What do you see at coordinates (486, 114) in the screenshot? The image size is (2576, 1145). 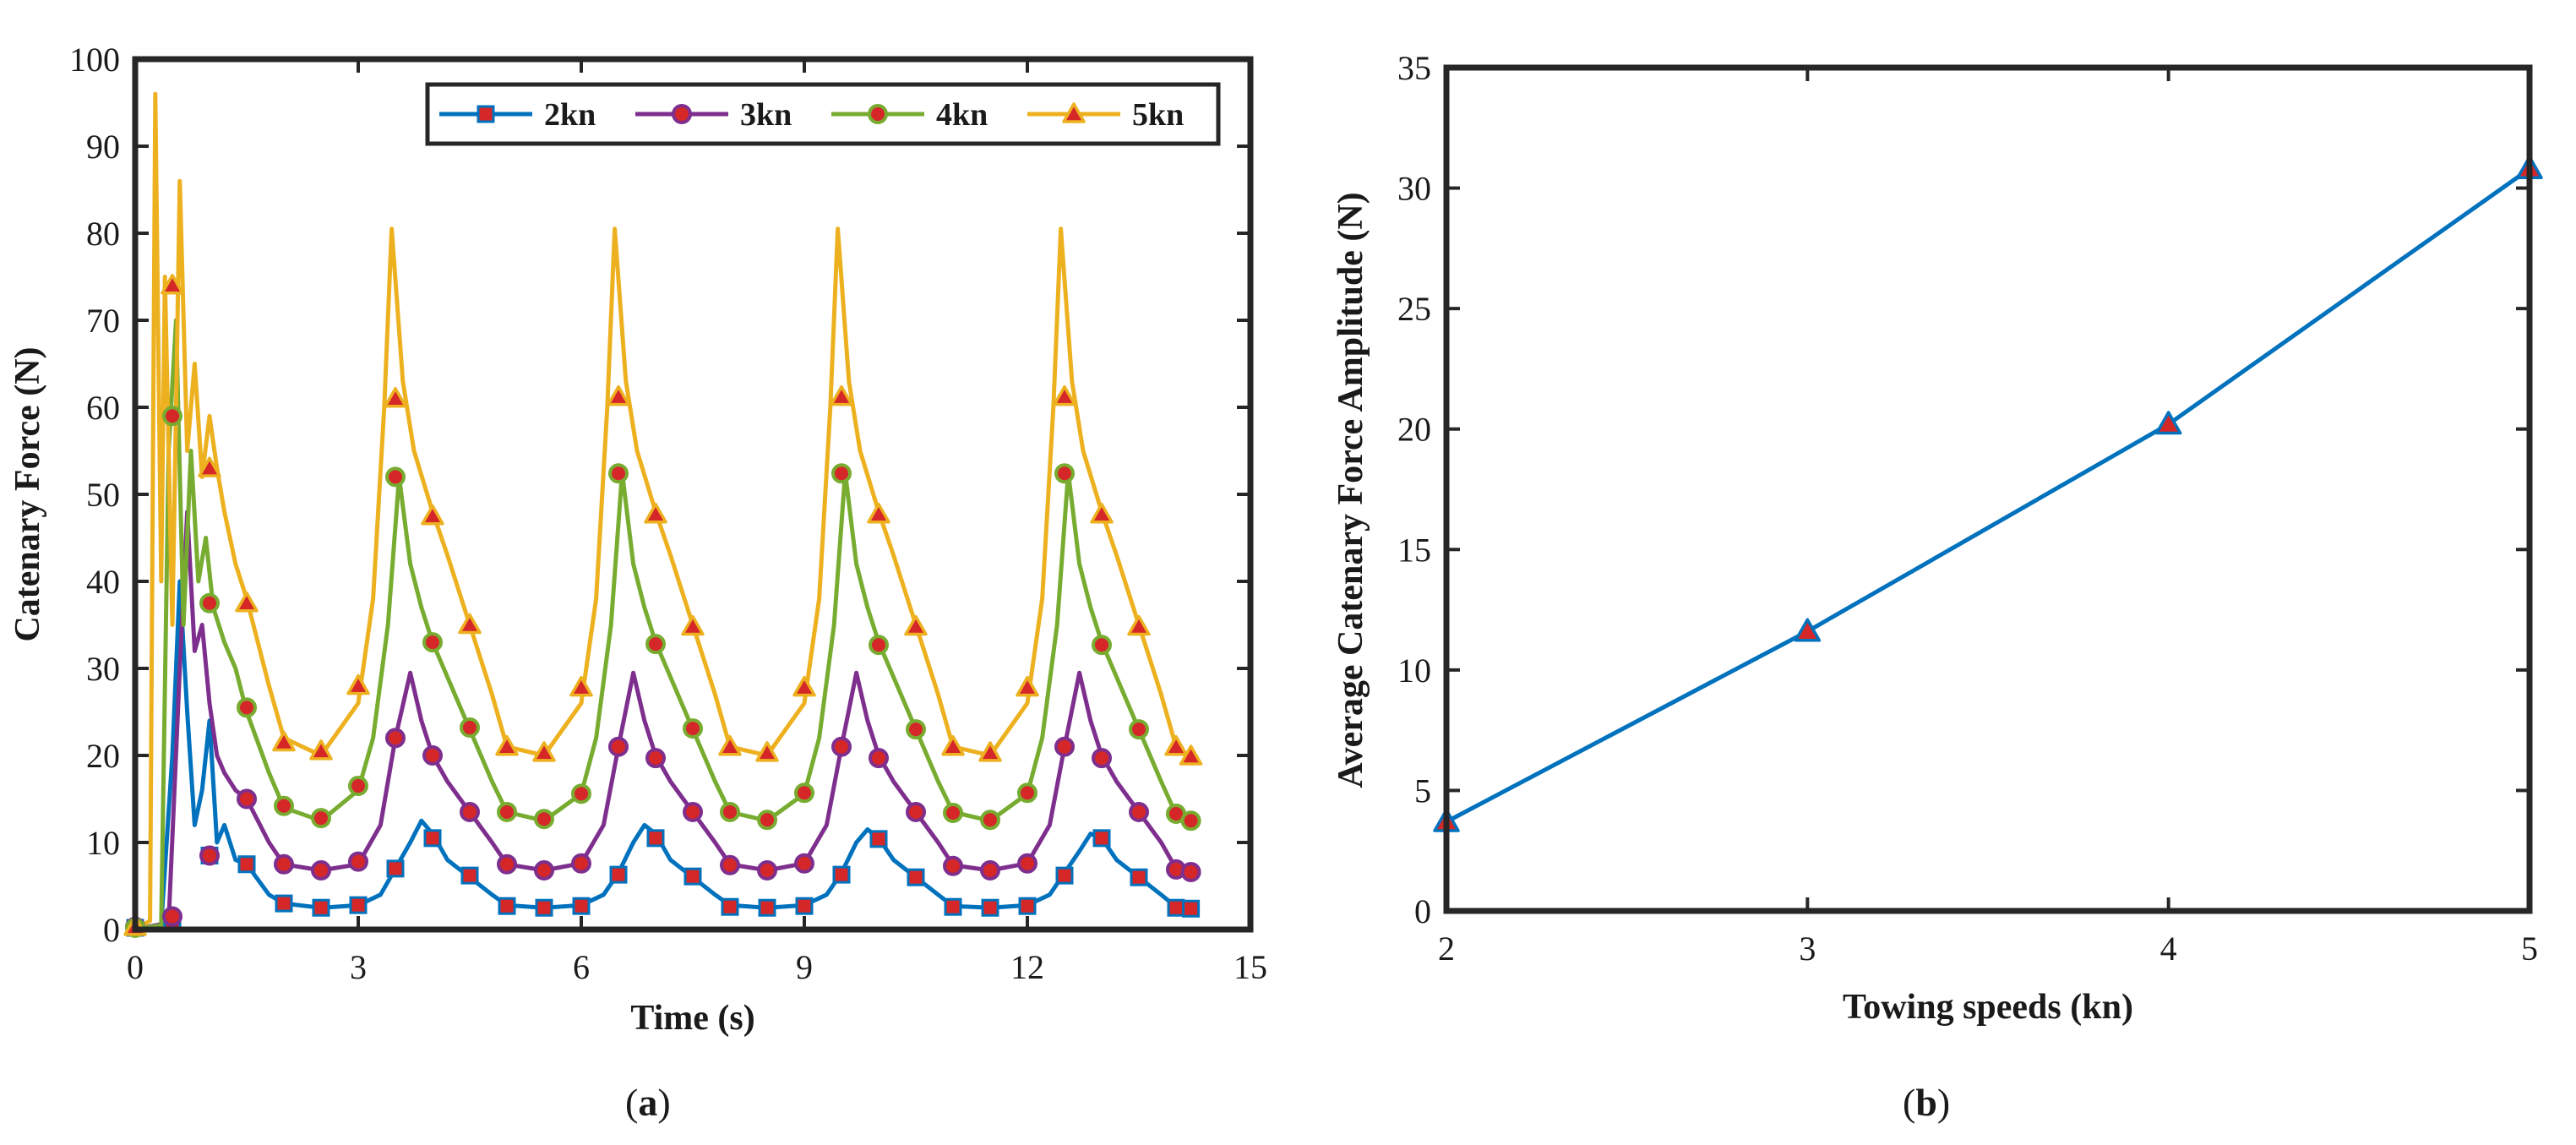 I see `legend-marker-shape-2kn` at bounding box center [486, 114].